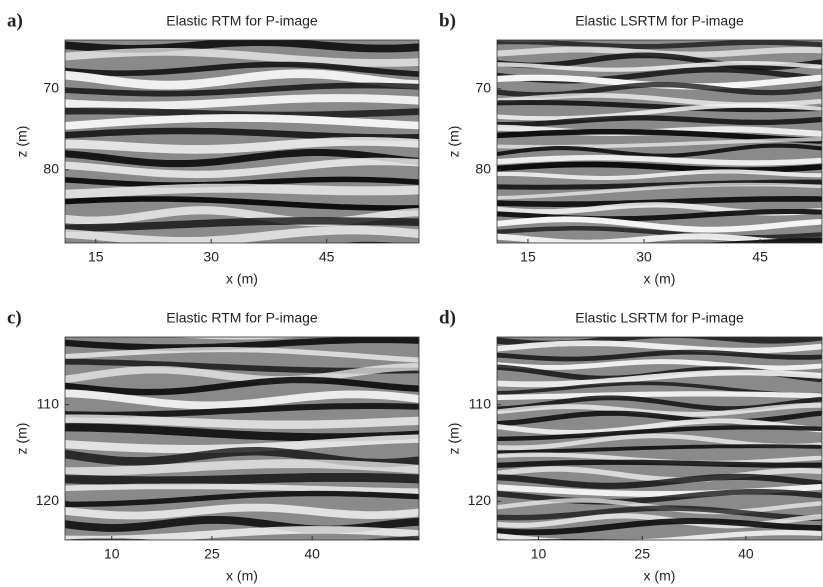 This screenshot has width=823, height=587. Describe the element at coordinates (447, 317) in the screenshot. I see `panel-label: d)` at that location.